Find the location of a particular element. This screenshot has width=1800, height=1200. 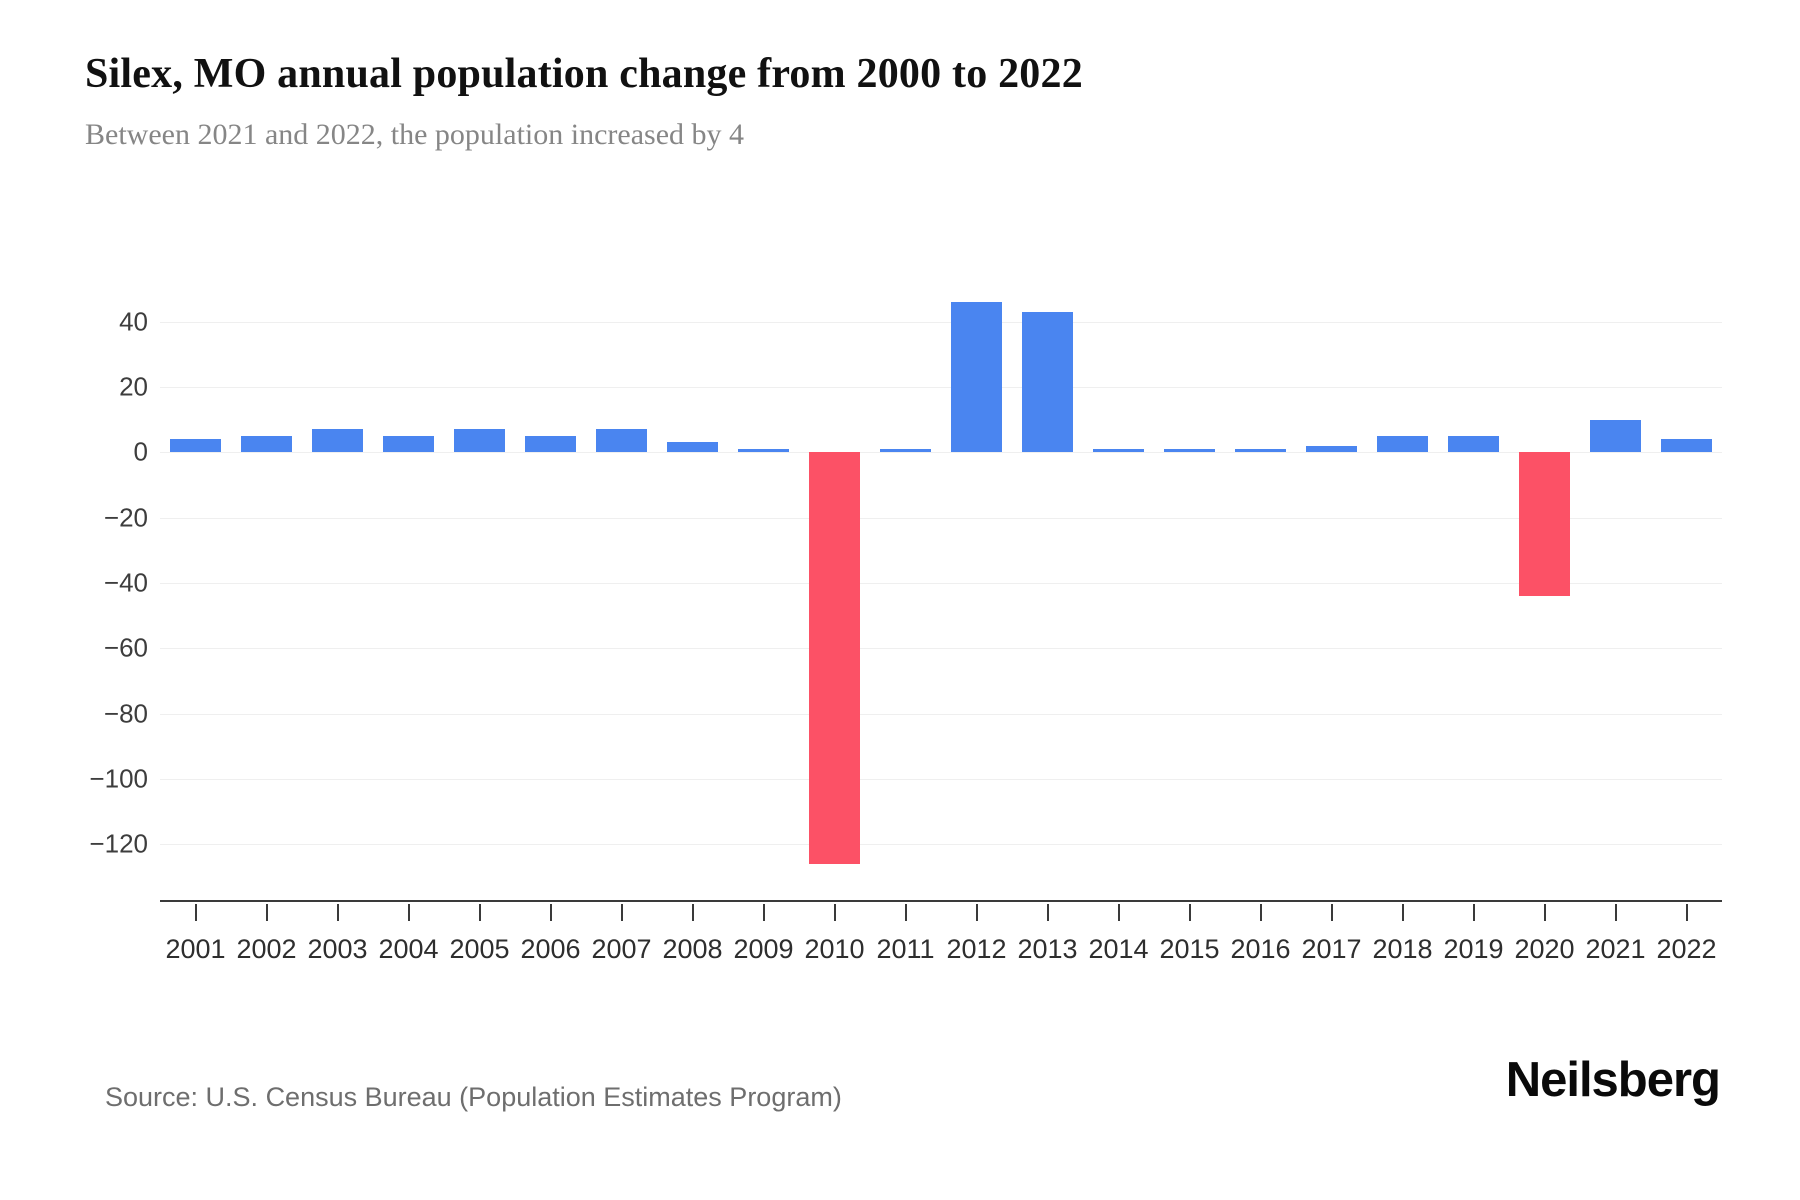

bar-2011 is located at coordinates (905, 450).